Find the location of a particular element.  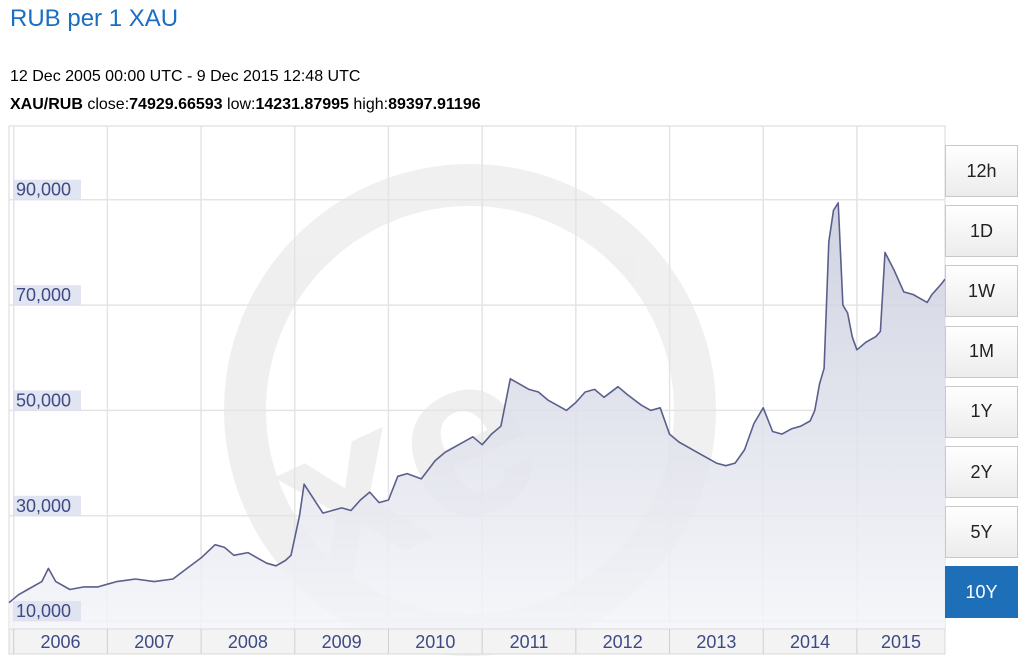

range-button-2y: 2Y is located at coordinates (981, 472).